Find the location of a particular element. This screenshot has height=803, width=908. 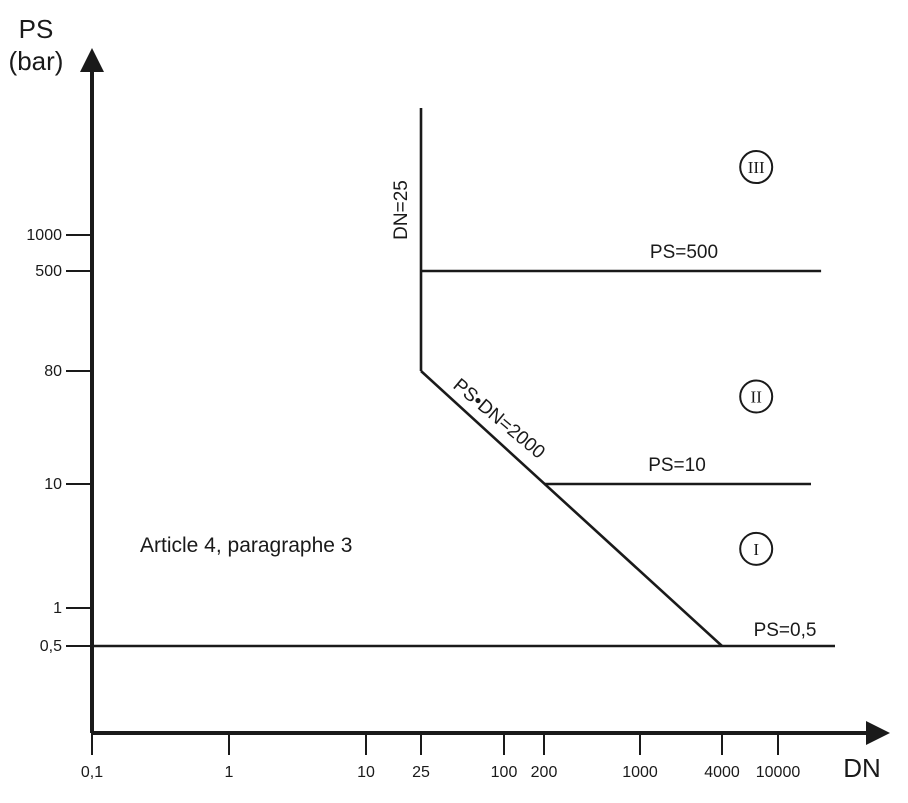

annotation-text: Article 4, paragraphe 3 is located at coordinates (246, 545).